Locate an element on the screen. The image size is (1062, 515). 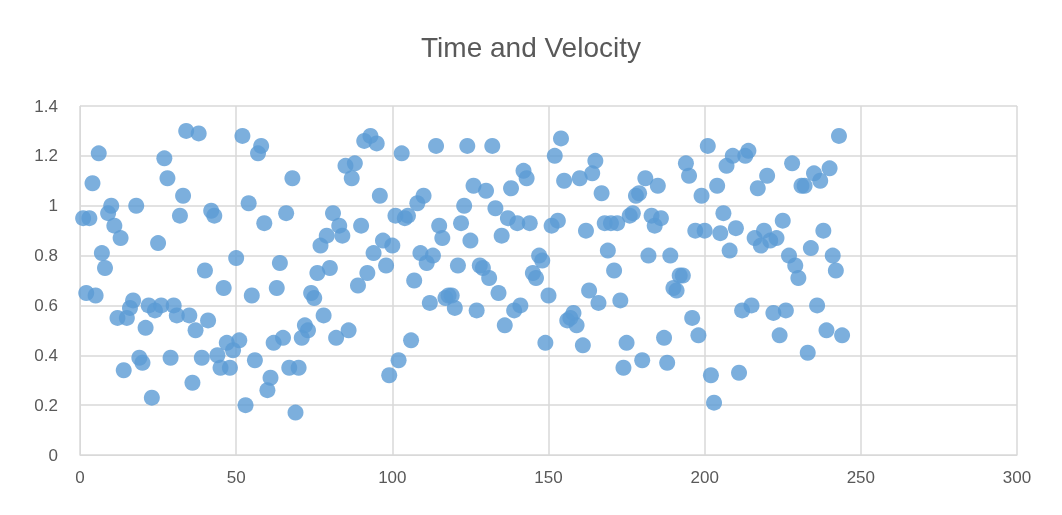
x-tick-label: 50 is located at coordinates (236, 477).